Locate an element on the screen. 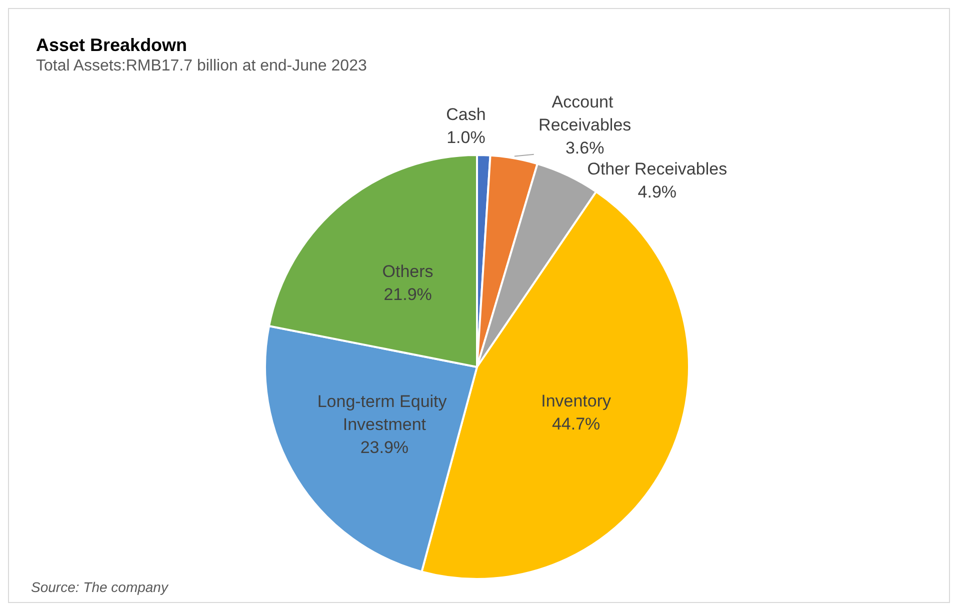 The height and width of the screenshot is (611, 958). slice-label: Other Receivables is located at coordinates (657, 168).